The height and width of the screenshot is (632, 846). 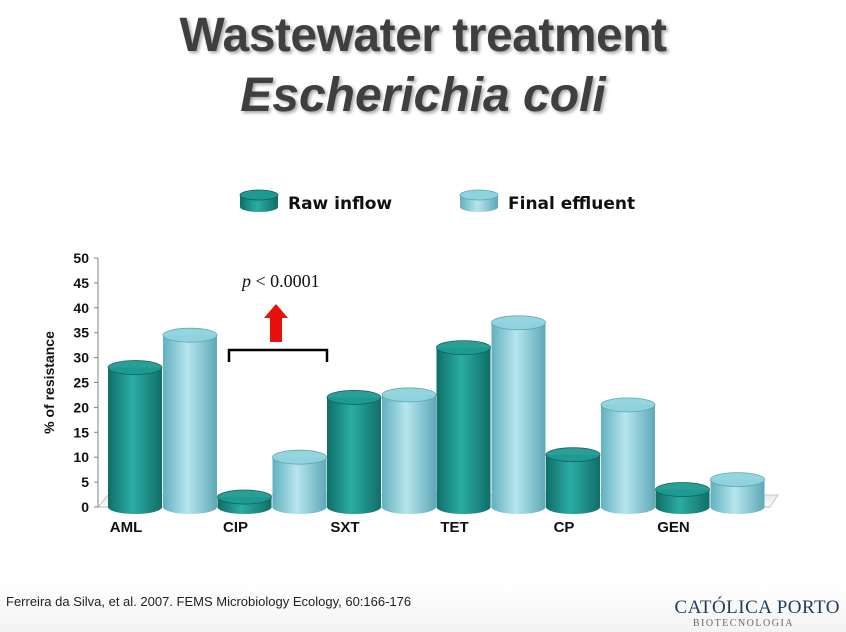 I want to click on x-tick-label: AML, so click(x=126, y=527).